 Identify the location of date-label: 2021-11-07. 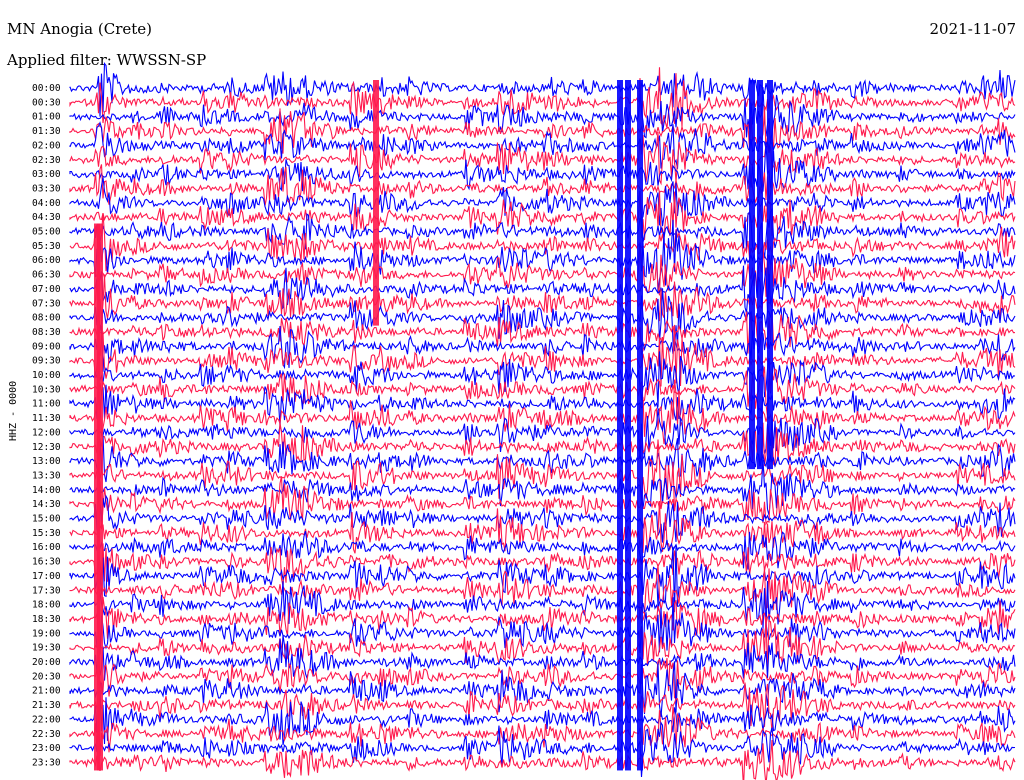
(972, 29).